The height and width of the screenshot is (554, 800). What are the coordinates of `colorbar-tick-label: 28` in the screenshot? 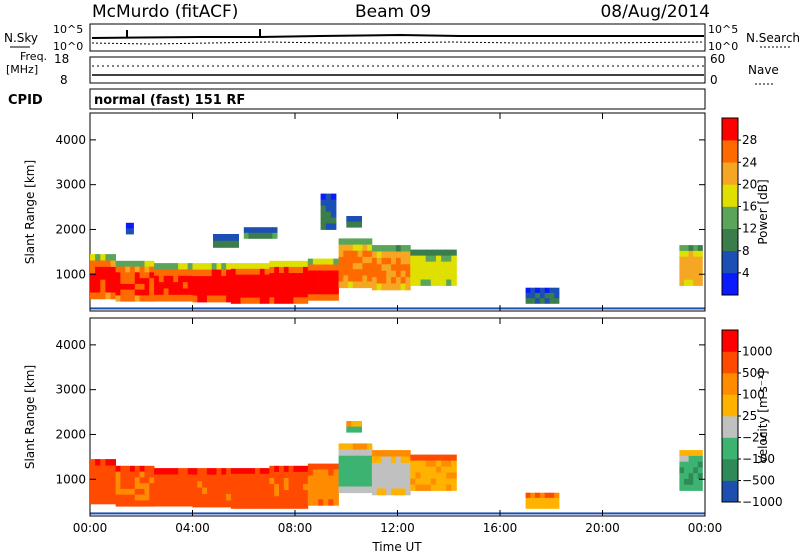 It's located at (749, 140).